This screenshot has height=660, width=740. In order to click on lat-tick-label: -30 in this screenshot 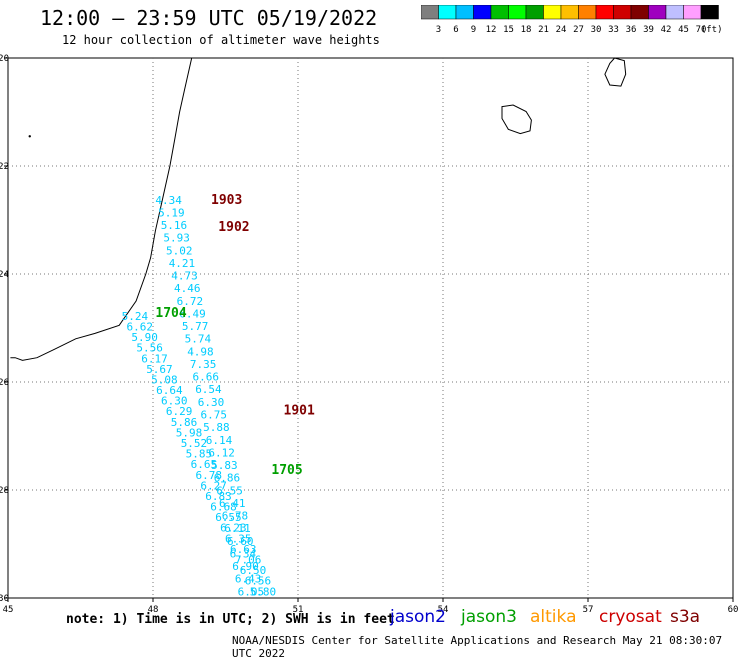, I will do `click(4, 599)`.